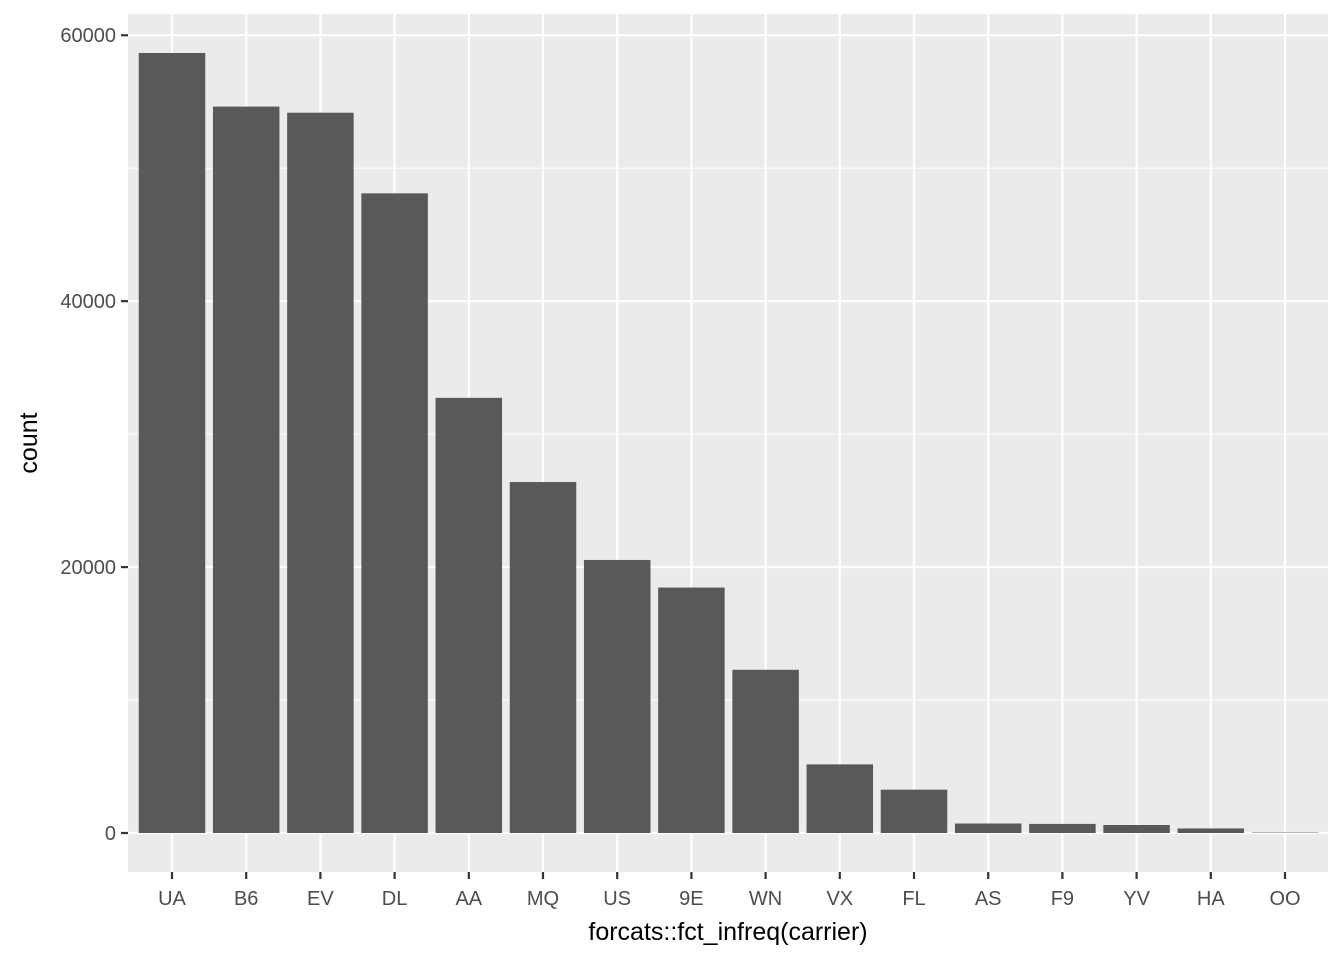 This screenshot has width=1344, height=960. I want to click on y-axis-title: count, so click(29, 442).